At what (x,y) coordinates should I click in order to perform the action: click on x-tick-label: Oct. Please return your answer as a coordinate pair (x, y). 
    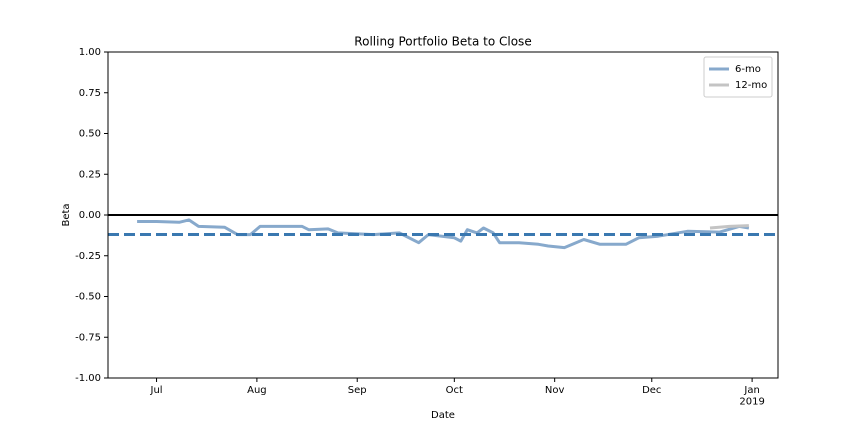
    Looking at the image, I should click on (454, 390).